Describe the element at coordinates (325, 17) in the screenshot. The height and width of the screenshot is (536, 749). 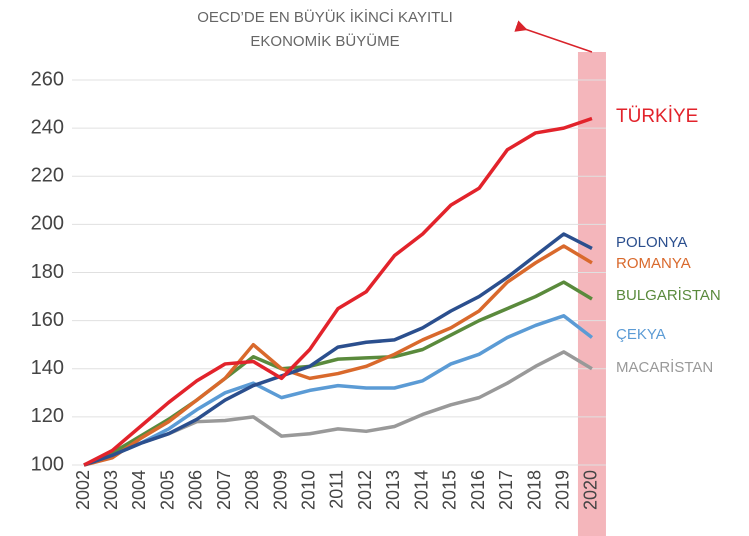
I see `annotation: OECD’DE EN BÜYÜK İKİNCİ KAYITLI` at that location.